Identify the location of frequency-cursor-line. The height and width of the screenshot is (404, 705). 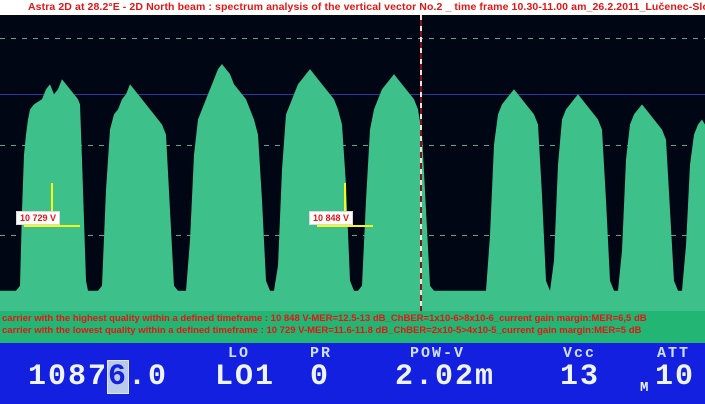
(421, 163).